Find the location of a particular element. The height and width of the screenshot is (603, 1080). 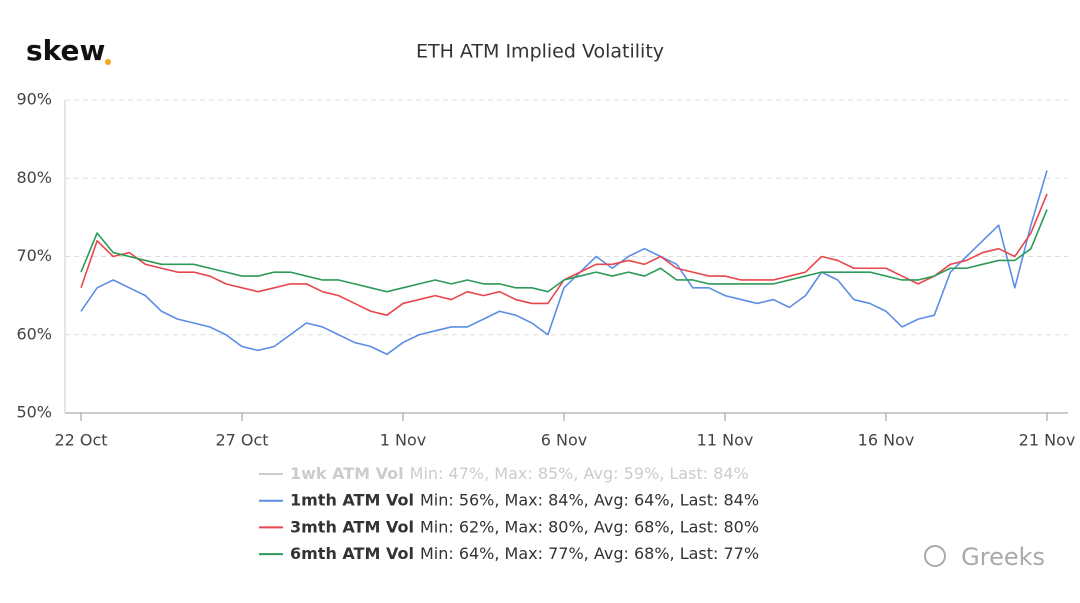

x-tick-label: 16 Nov is located at coordinates (886, 440).